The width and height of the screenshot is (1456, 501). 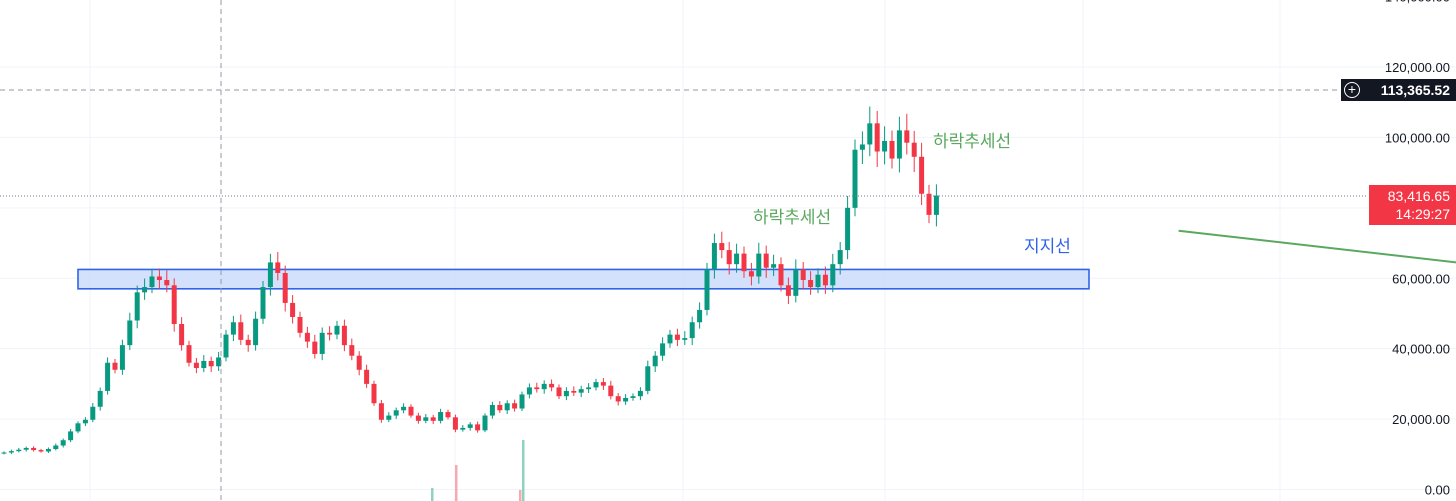 I want to click on y-tick-label: 60,000.00, so click(x=1421, y=278).